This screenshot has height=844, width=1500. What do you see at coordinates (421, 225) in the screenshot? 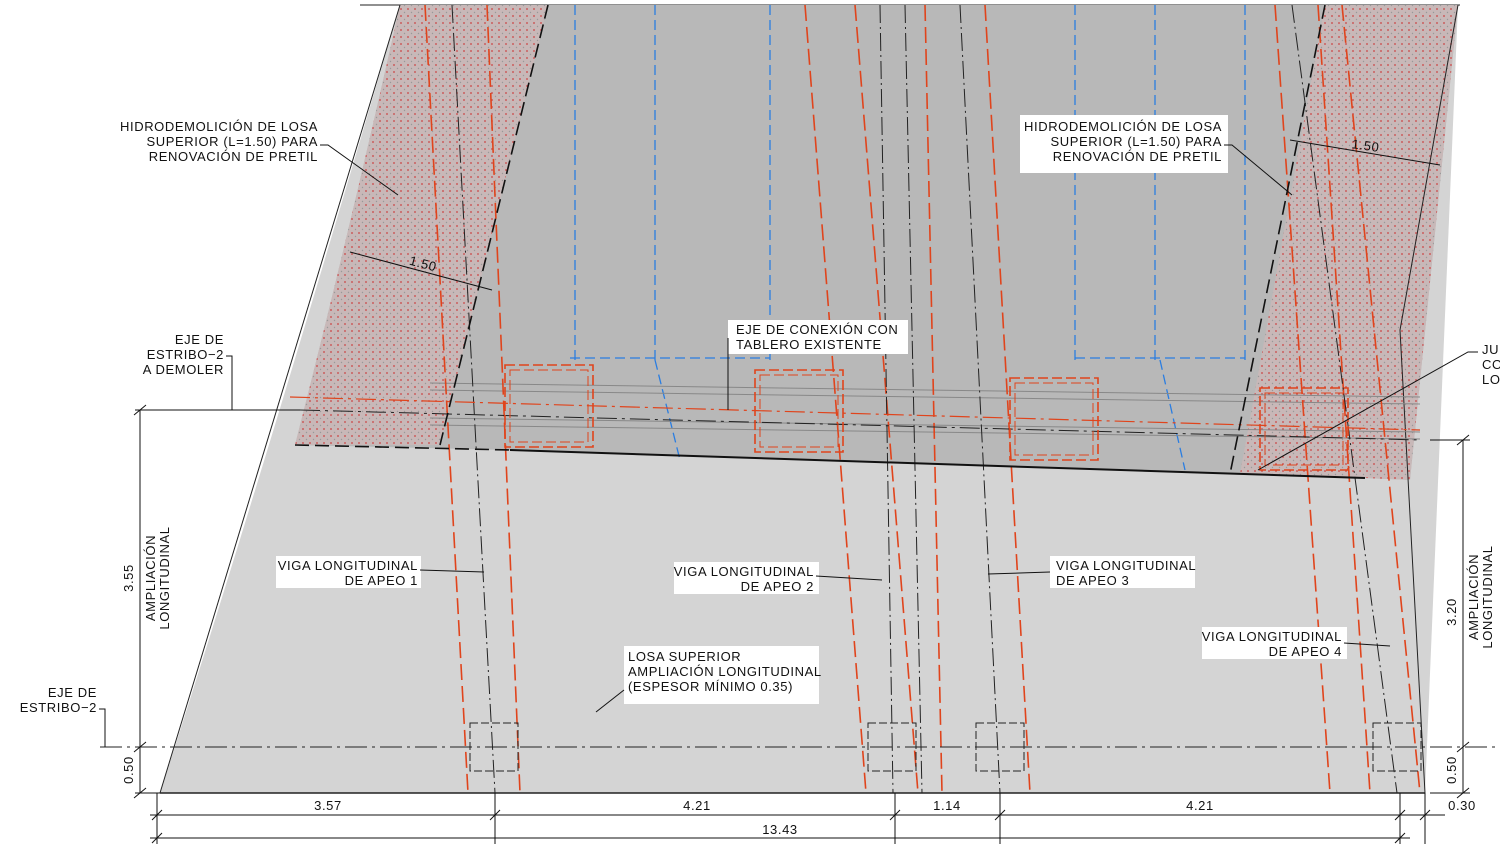
I see `hydro-strip-left` at bounding box center [421, 225].